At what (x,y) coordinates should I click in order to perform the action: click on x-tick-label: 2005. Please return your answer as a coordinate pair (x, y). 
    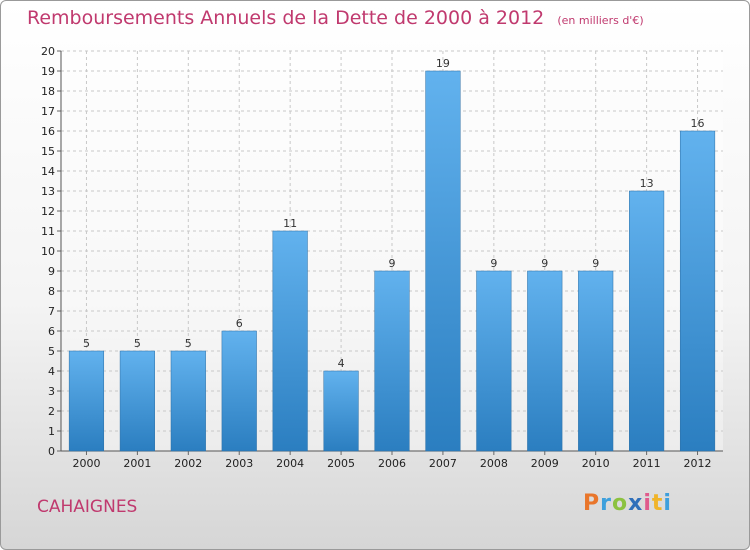
    Looking at the image, I should click on (341, 463).